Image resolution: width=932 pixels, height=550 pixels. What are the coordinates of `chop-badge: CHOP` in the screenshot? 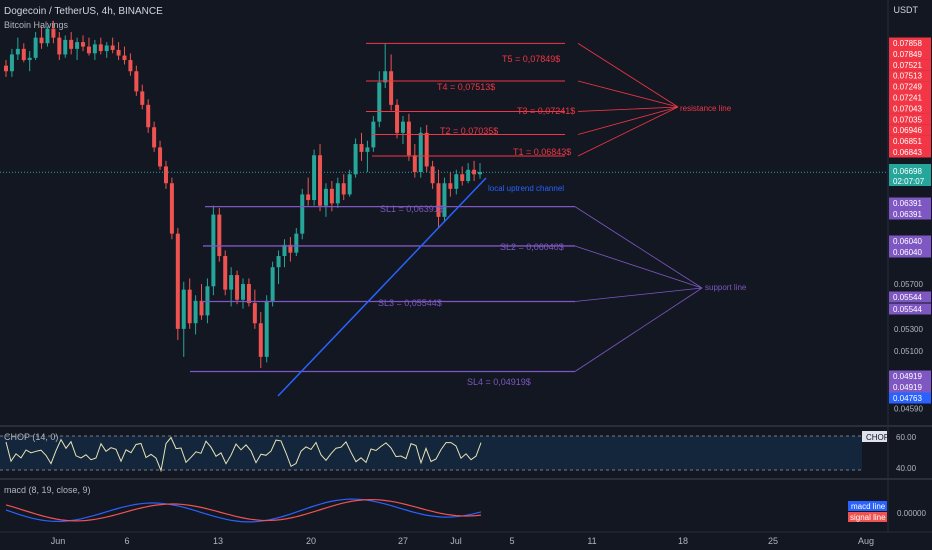 It's located at (877, 437).